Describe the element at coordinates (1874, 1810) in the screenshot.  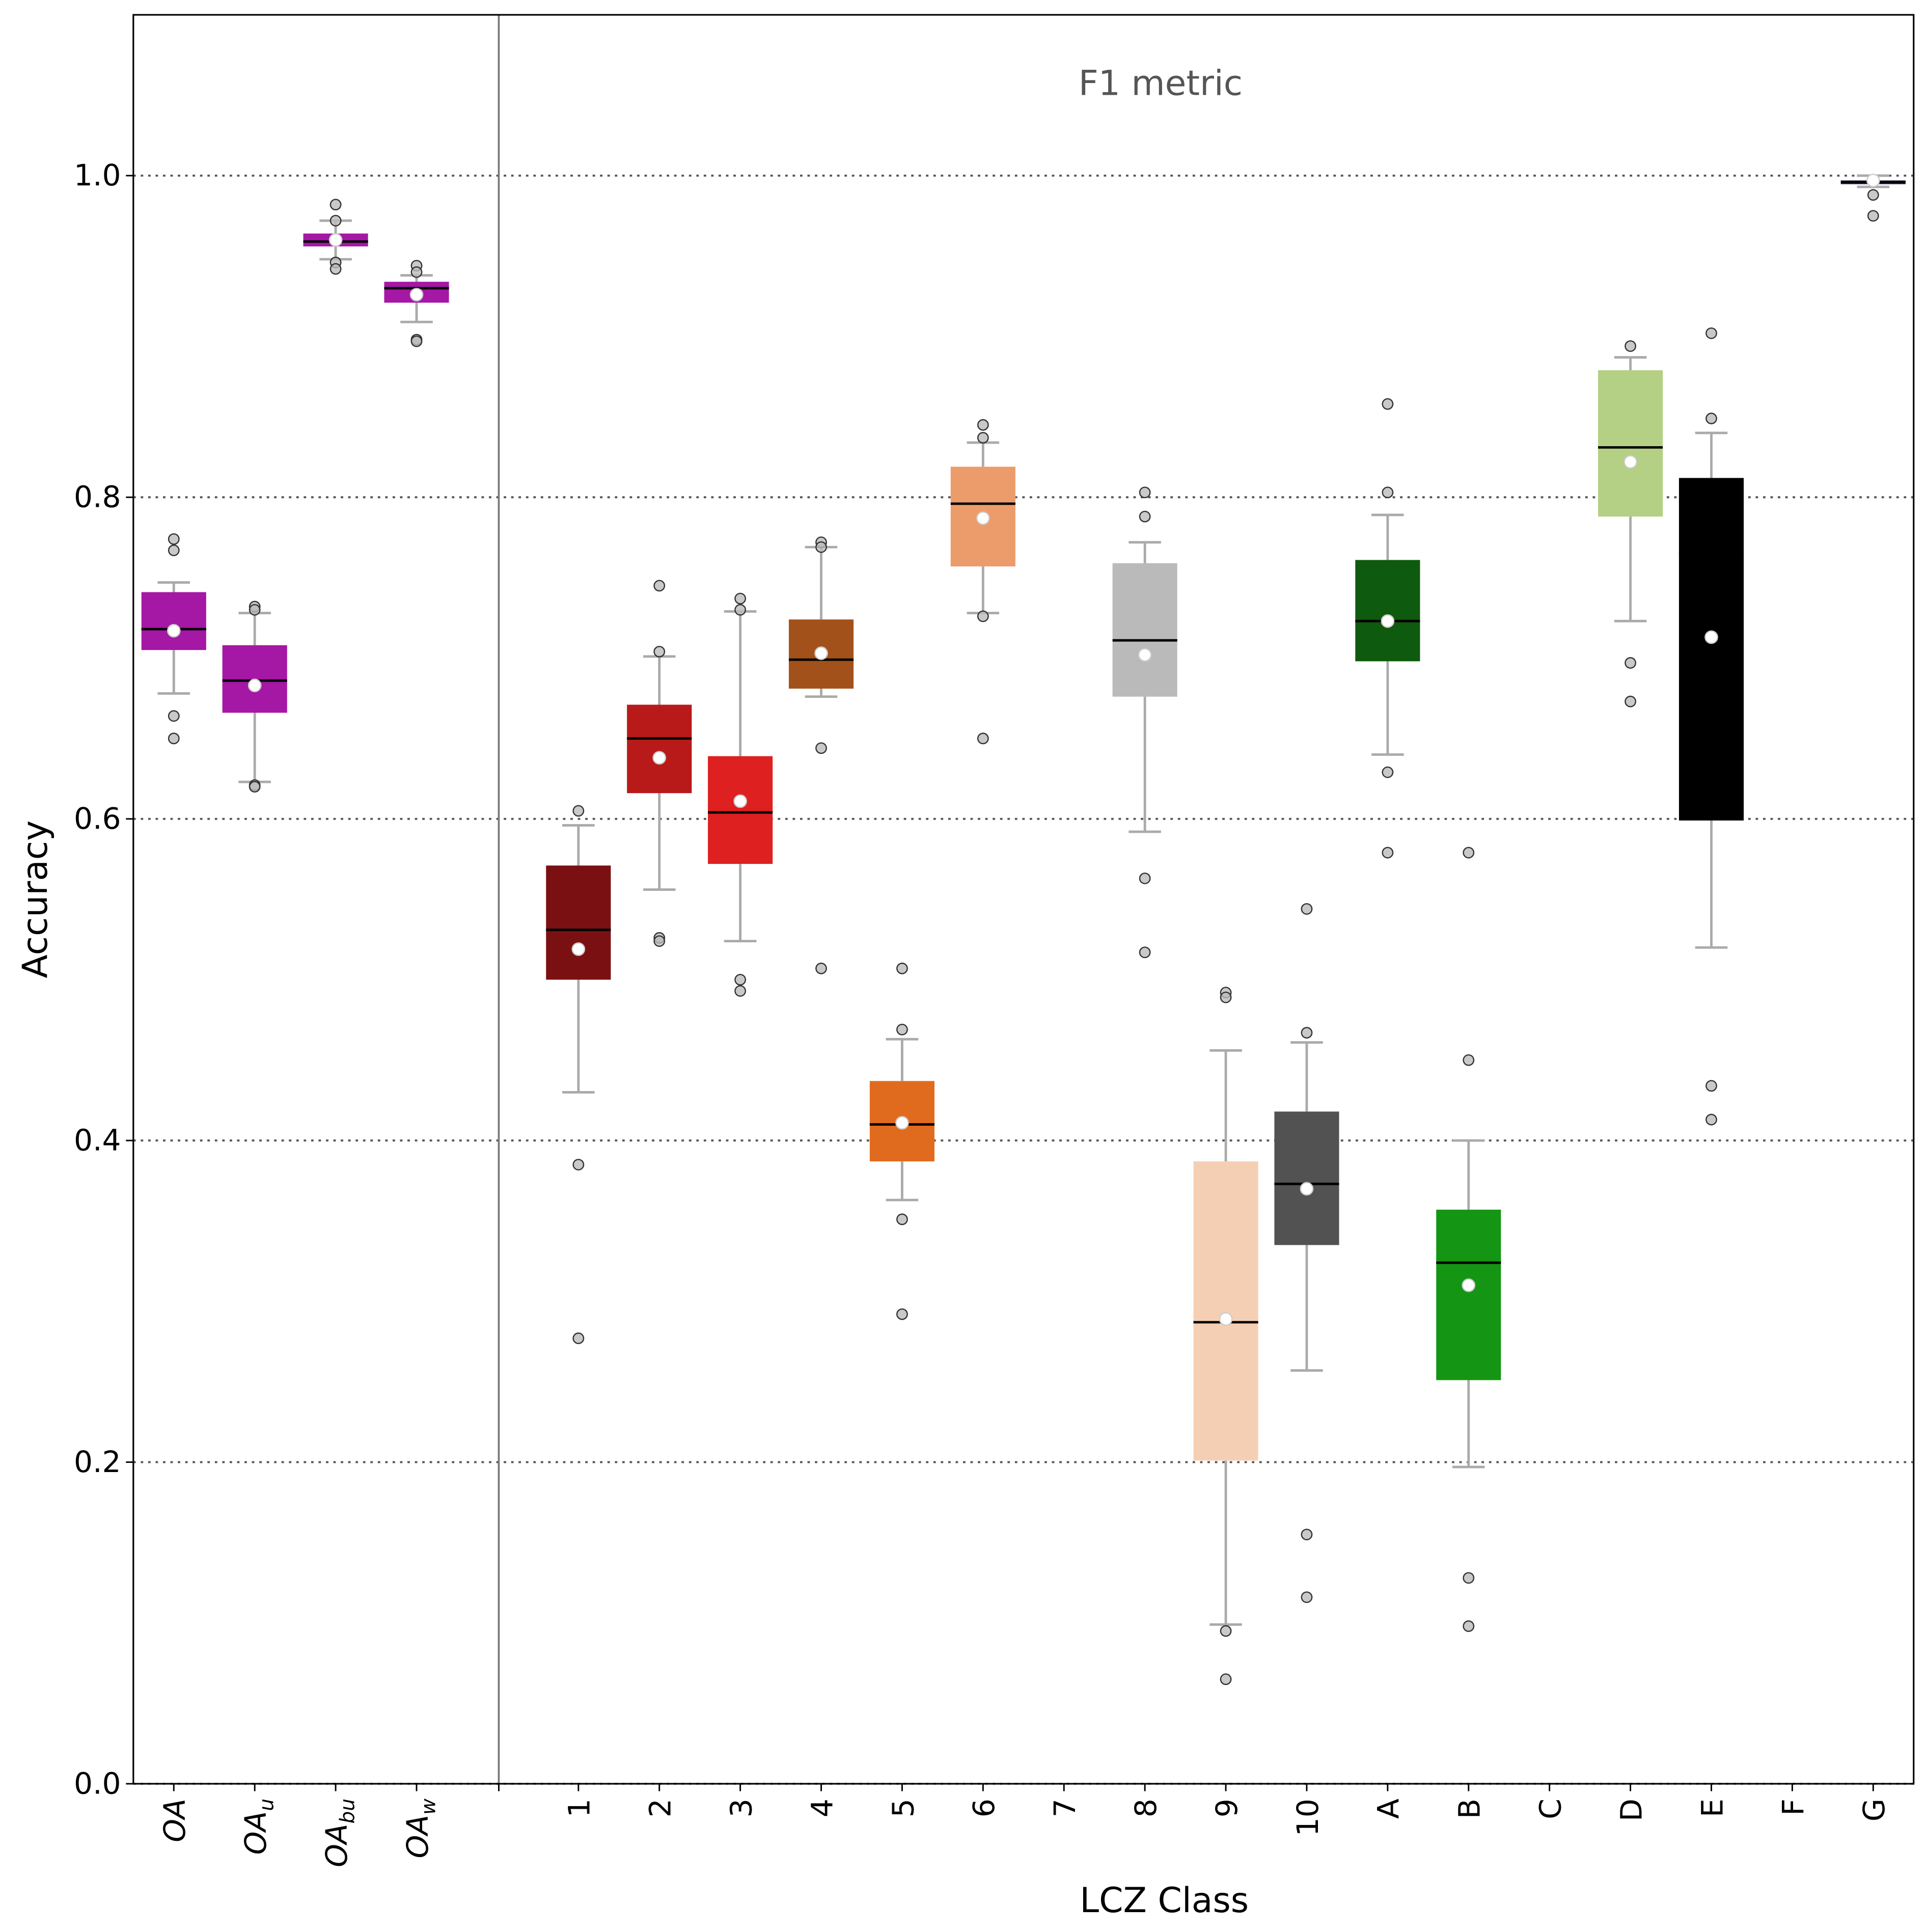
I see `x-tick-label: G` at that location.